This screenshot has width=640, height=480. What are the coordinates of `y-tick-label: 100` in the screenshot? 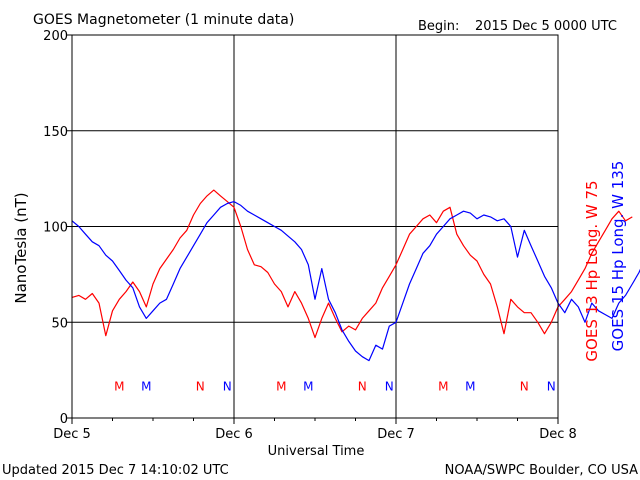 It's located at (55, 228).